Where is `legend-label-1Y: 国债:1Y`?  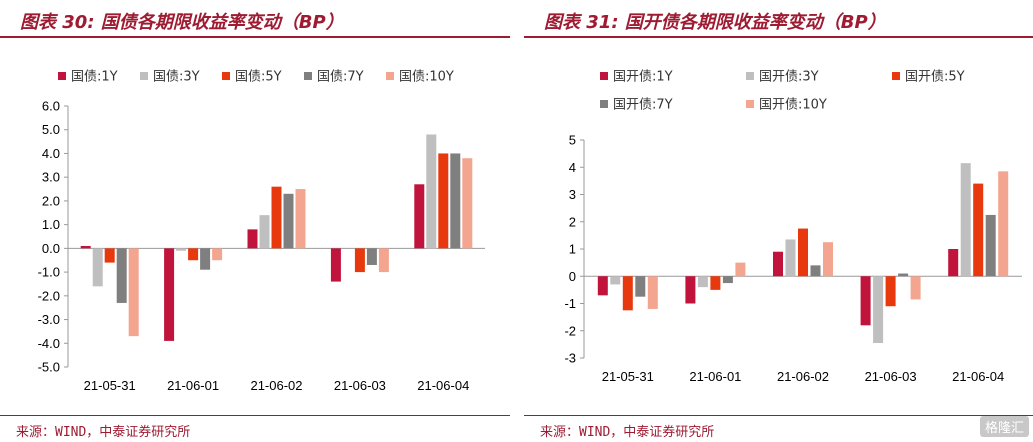 legend-label-1Y: 国债:1Y is located at coordinates (94, 77).